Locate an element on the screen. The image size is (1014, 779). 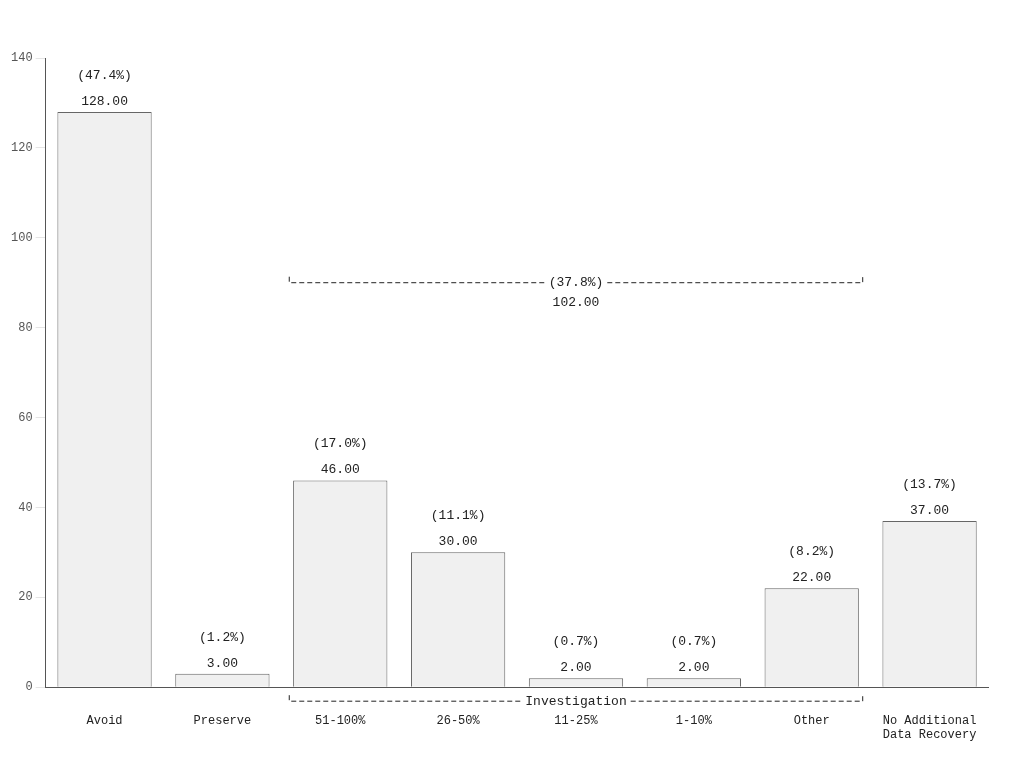
annotation: (11.1%) is located at coordinates (458, 516).